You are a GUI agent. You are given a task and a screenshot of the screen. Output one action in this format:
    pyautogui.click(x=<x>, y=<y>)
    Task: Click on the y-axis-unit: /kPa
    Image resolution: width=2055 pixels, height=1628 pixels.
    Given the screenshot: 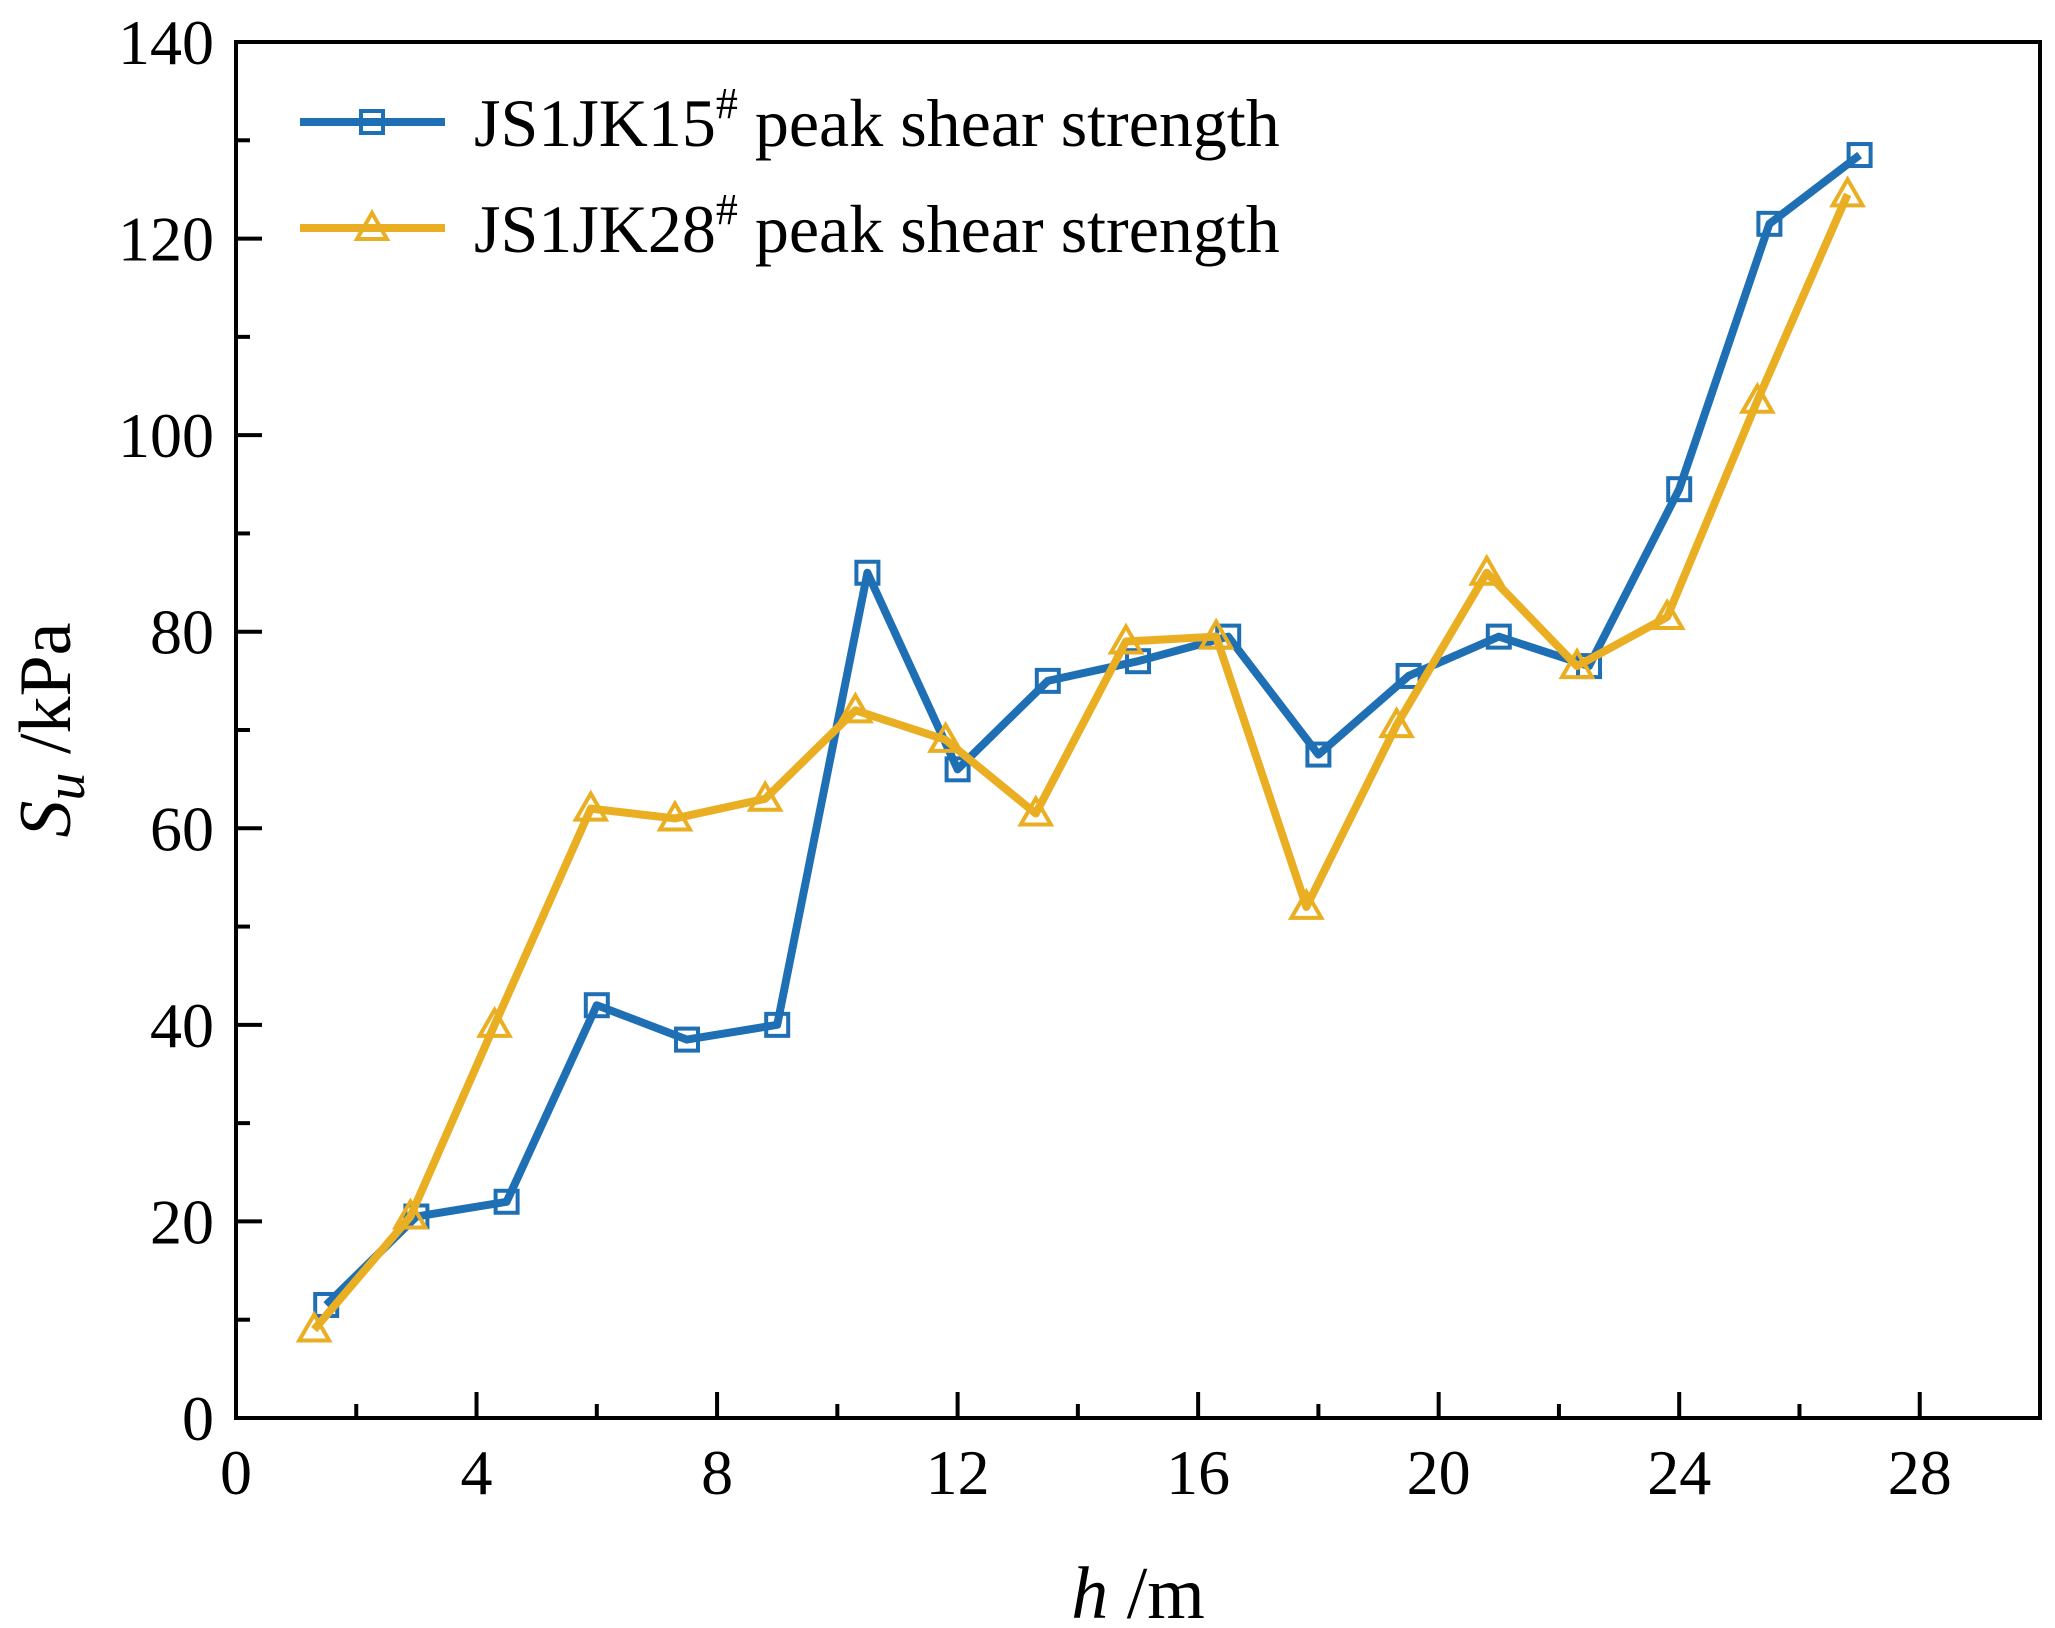 What is the action you would take?
    pyautogui.click(x=46, y=697)
    